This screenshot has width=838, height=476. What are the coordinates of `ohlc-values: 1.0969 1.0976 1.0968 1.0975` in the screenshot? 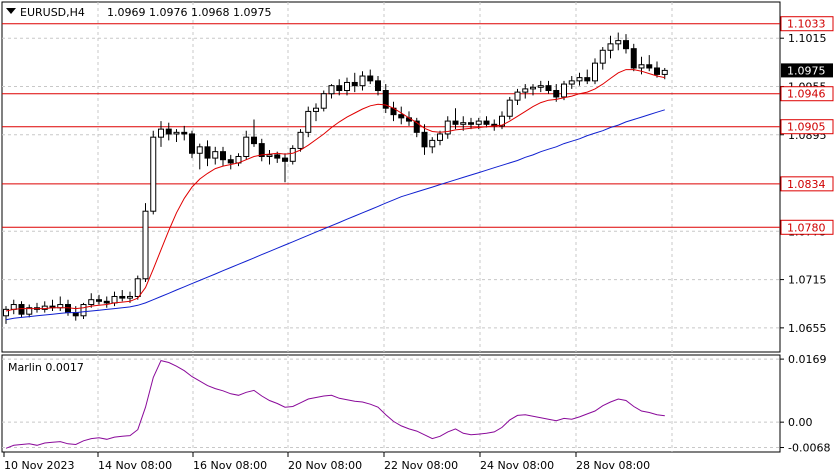 It's located at (189, 12).